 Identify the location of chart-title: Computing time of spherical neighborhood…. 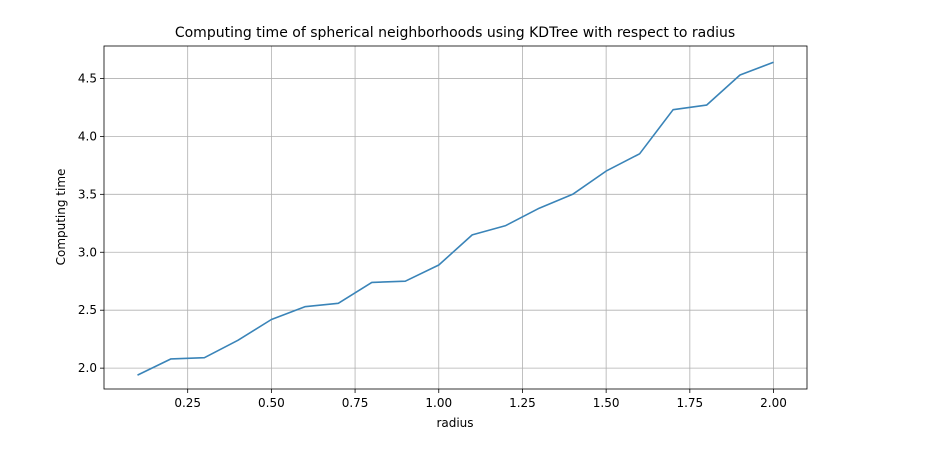
(455, 33).